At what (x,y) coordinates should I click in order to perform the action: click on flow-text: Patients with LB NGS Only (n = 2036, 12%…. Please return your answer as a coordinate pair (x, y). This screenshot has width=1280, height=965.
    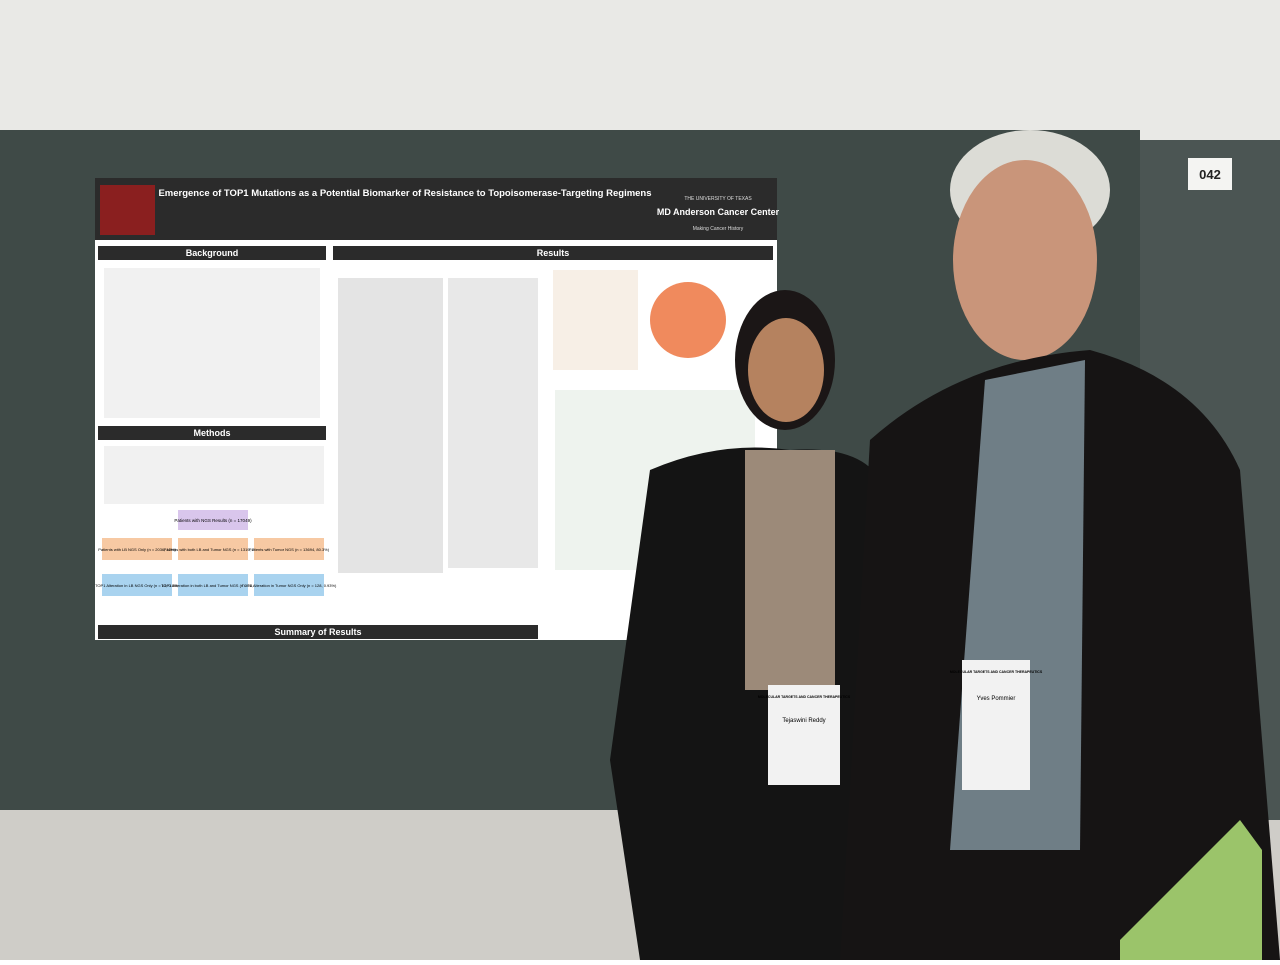
    Looking at the image, I should click on (137, 549).